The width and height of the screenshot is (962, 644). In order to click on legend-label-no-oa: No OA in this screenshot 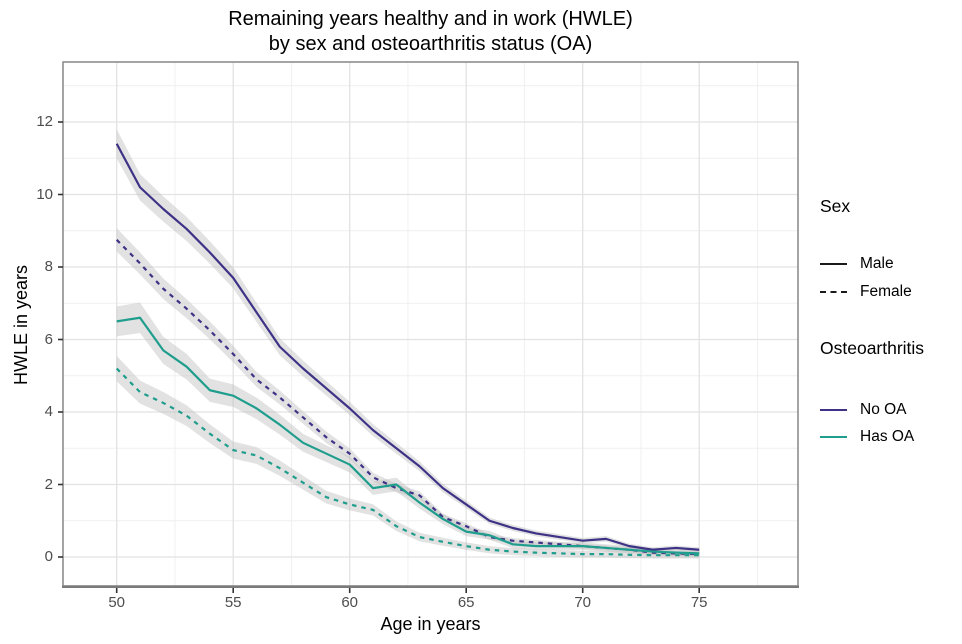, I will do `click(883, 409)`.